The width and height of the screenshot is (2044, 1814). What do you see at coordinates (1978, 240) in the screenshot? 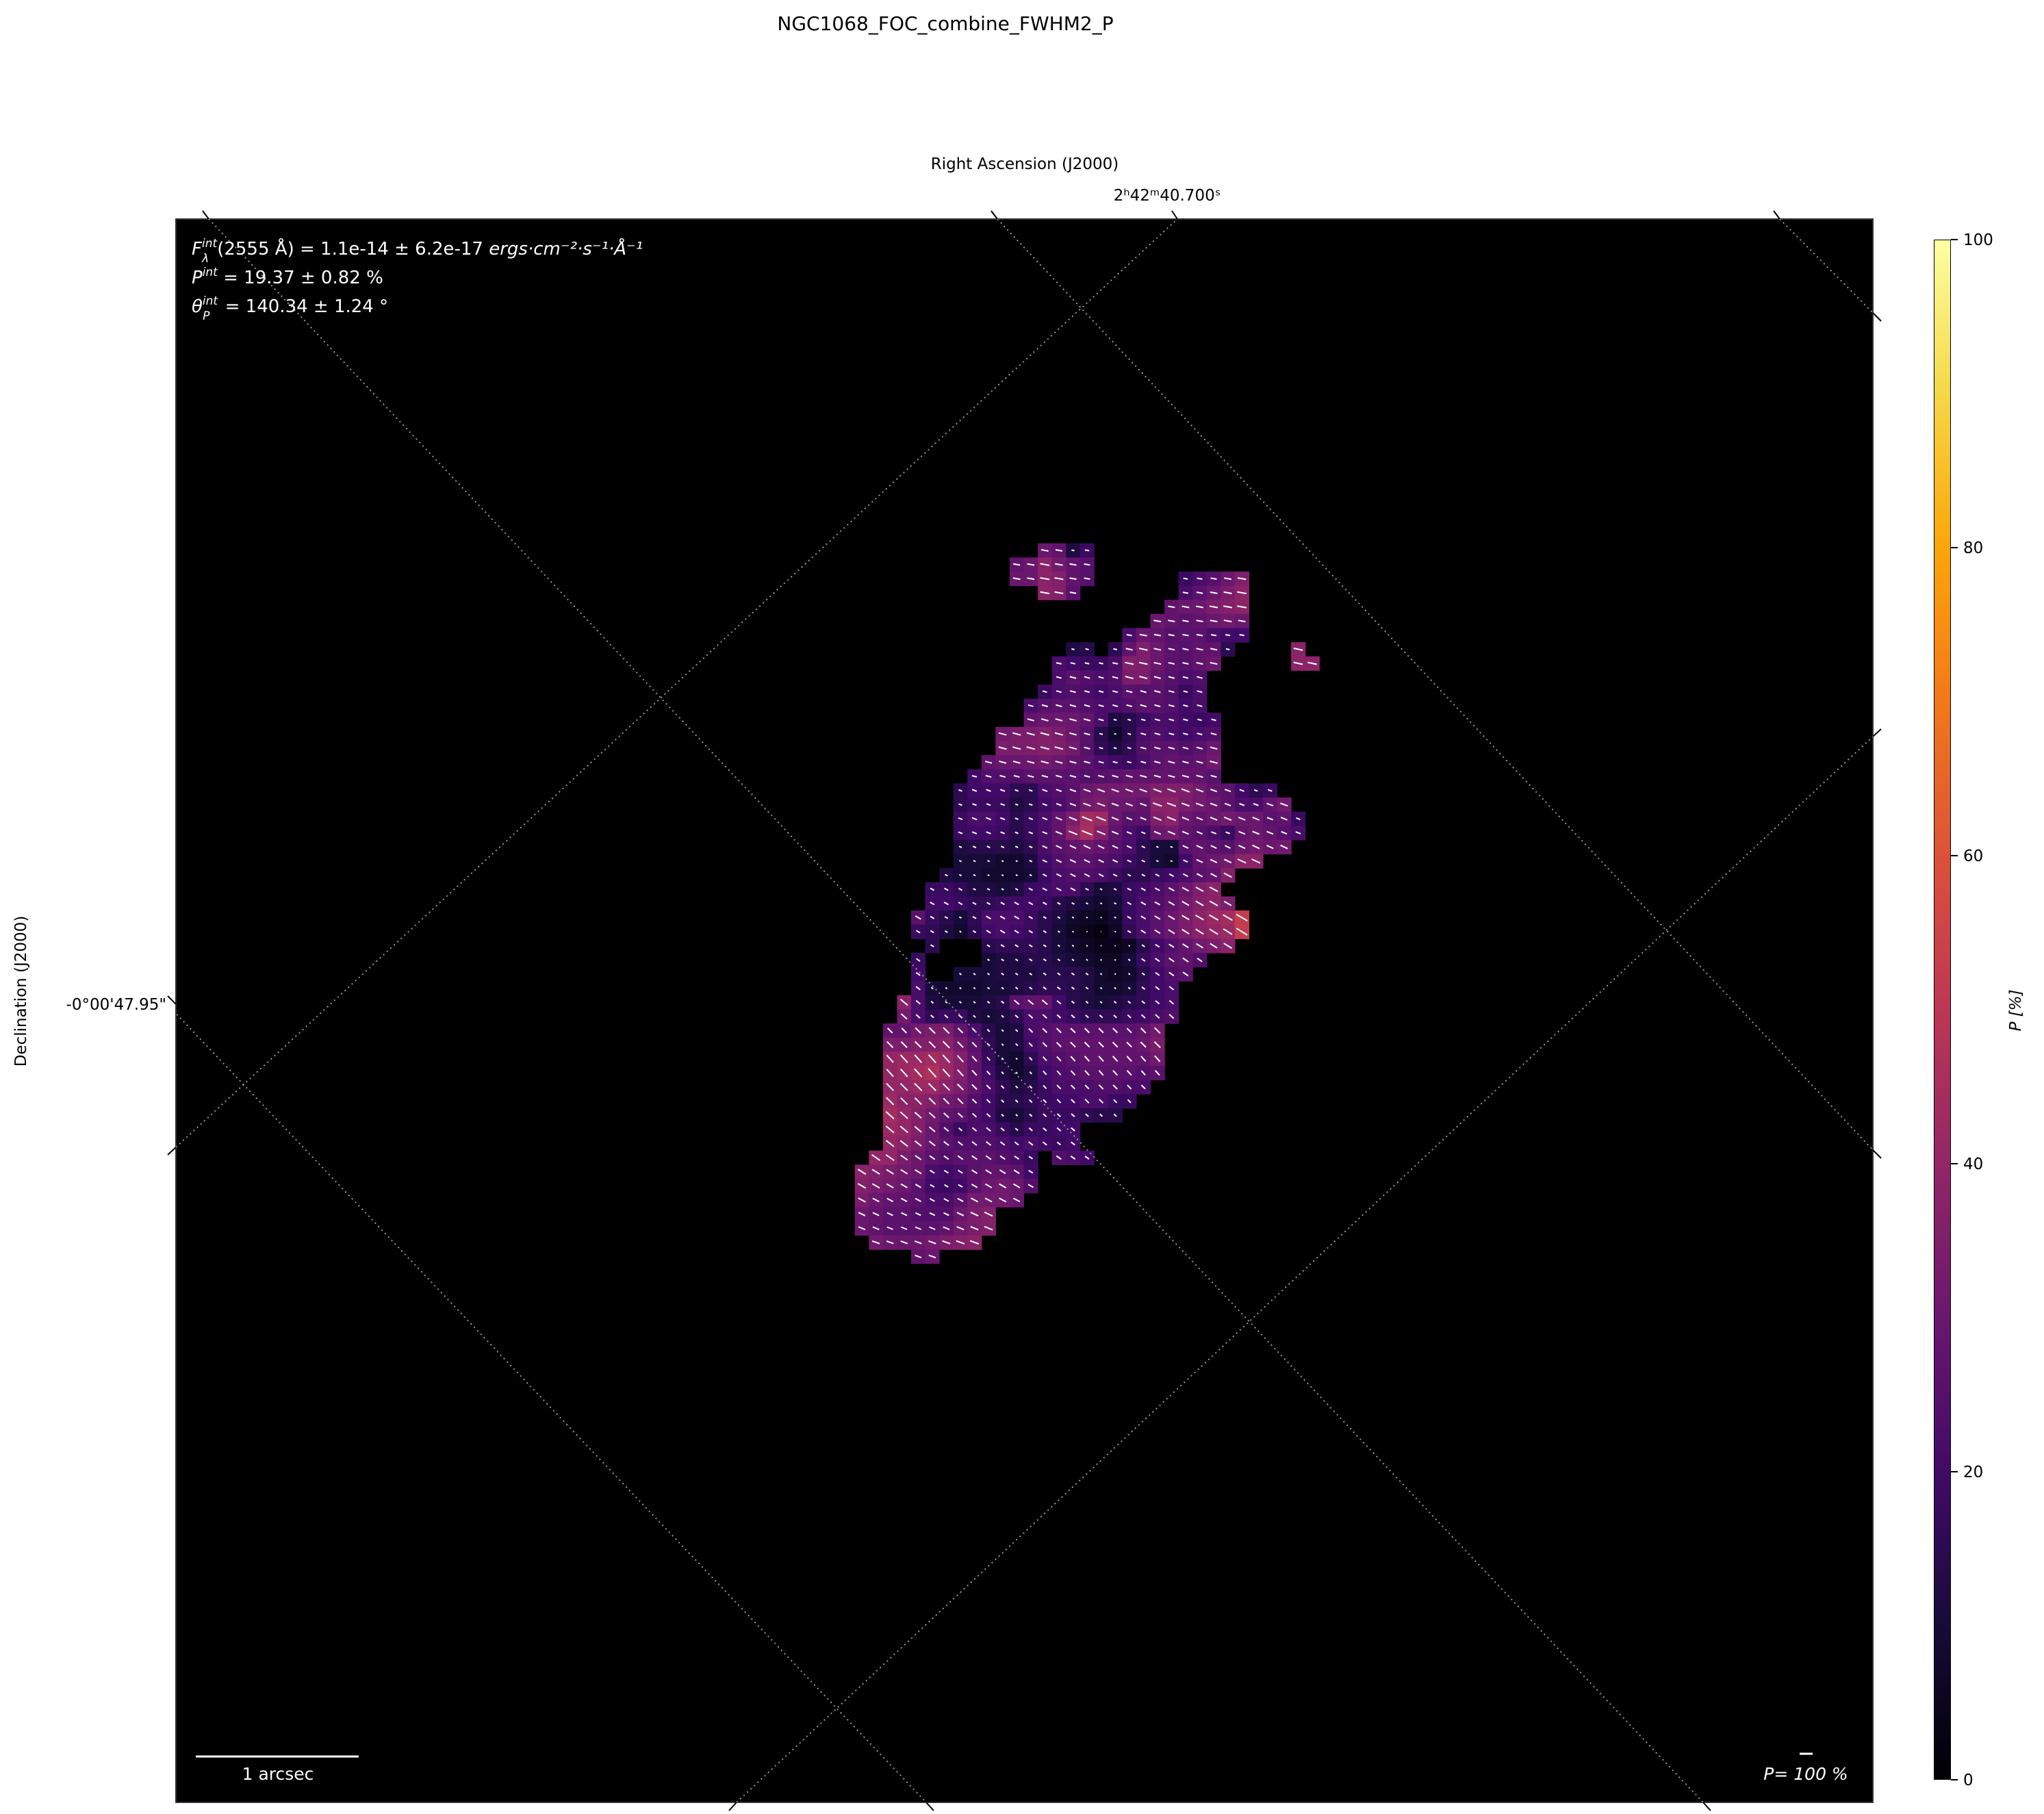
I see `colorbar-tick-label: 100` at bounding box center [1978, 240].